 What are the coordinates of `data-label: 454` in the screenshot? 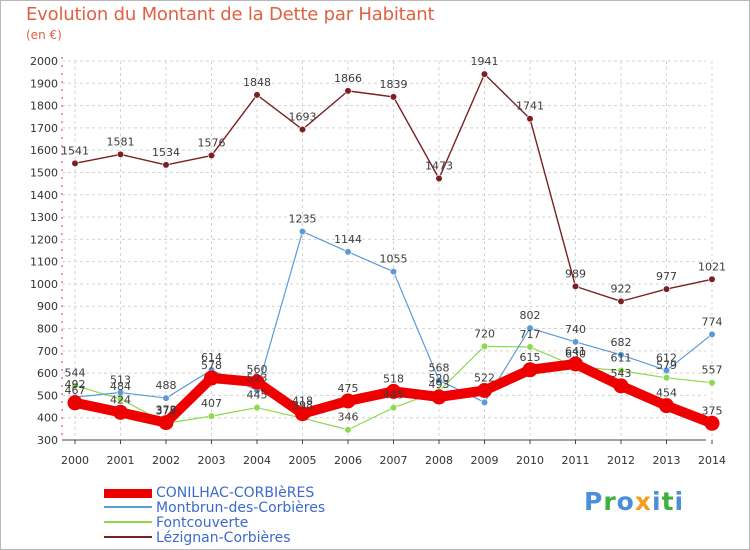 It's located at (666, 393).